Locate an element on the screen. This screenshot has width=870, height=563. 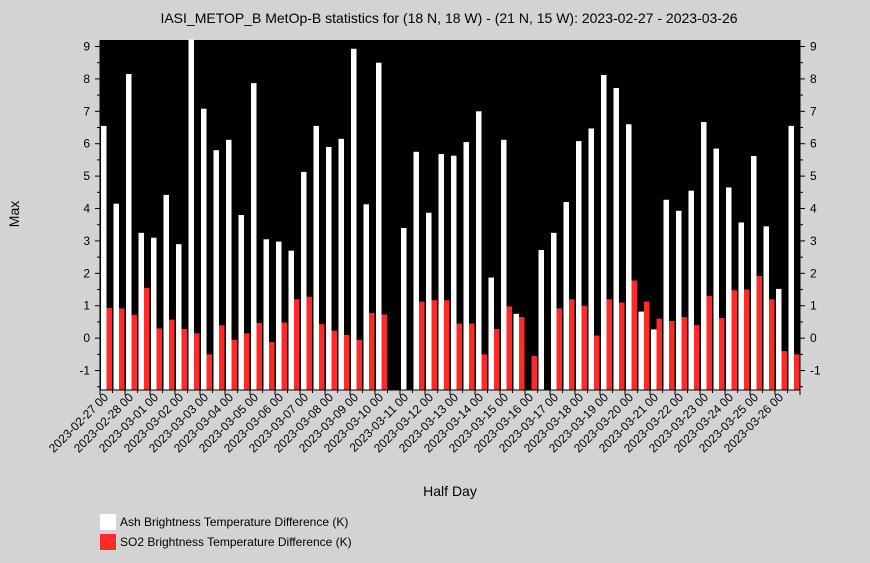
y-axis-label: Max is located at coordinates (14, 214).